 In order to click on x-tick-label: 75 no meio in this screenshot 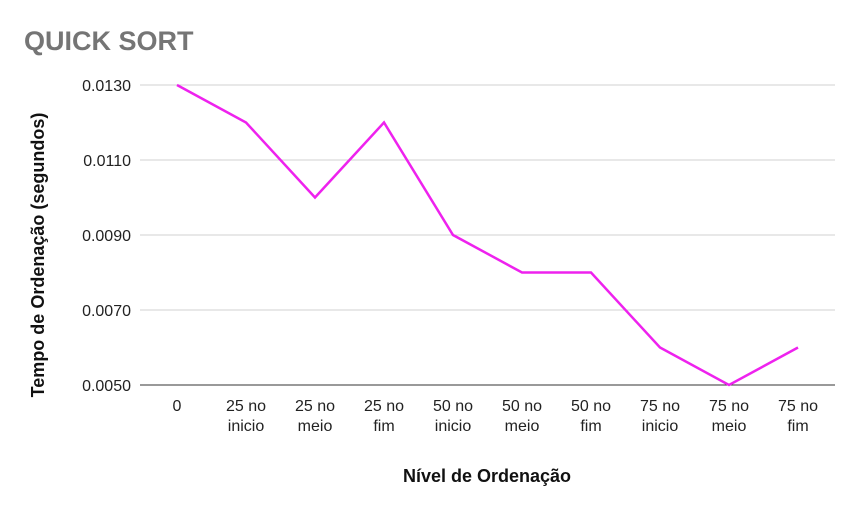, I will do `click(729, 416)`.